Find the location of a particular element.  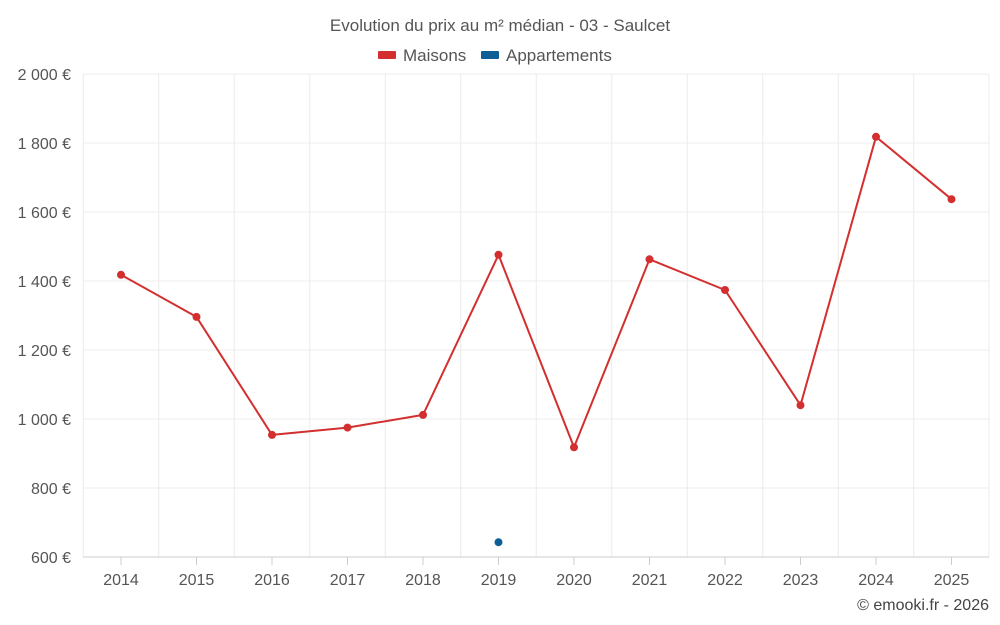

x-tick-label: 2024 is located at coordinates (876, 580).